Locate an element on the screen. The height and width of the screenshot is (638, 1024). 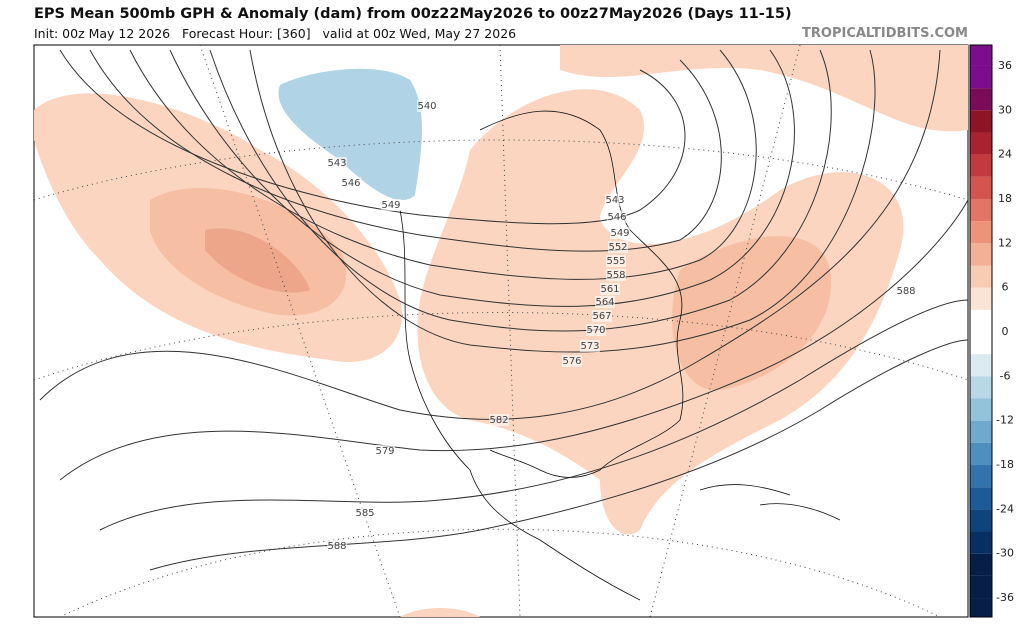
anomaly-negative is located at coordinates (350, 134).